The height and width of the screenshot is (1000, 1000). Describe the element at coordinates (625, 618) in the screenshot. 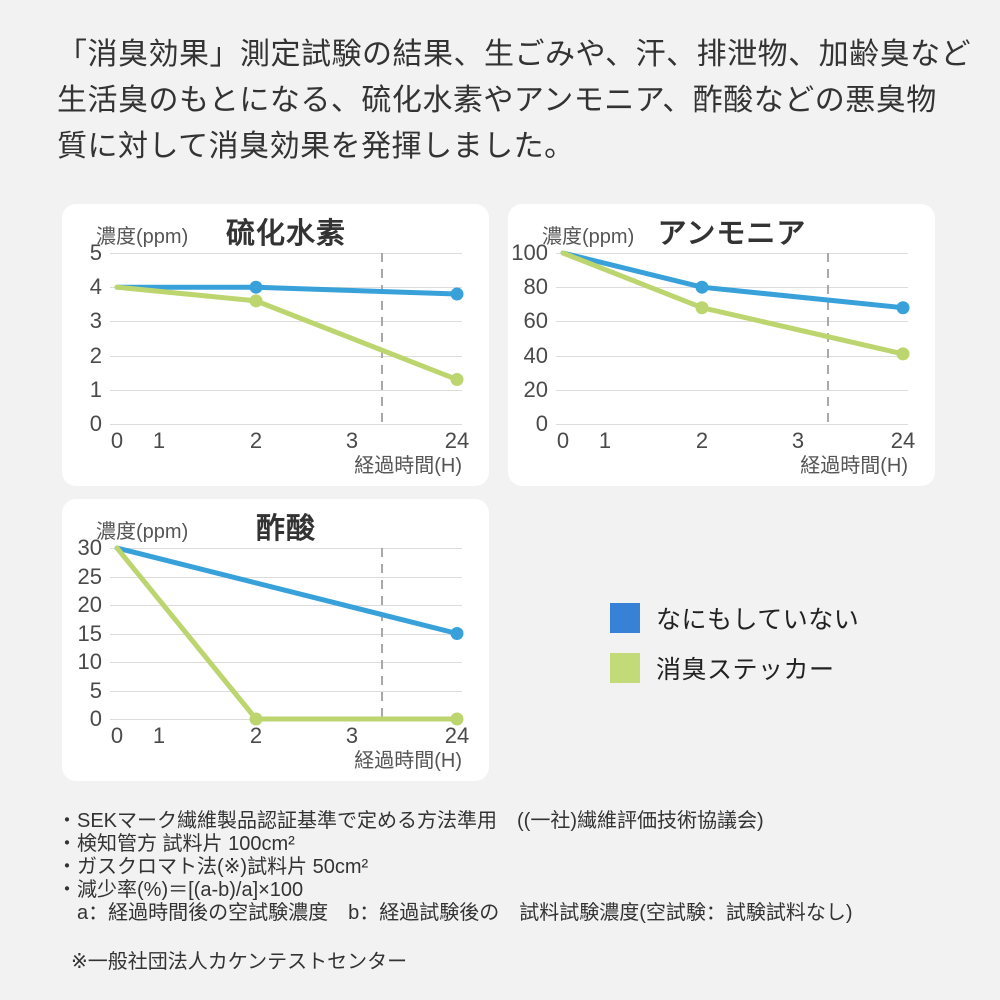

I see `legend-swatch-blue` at that location.